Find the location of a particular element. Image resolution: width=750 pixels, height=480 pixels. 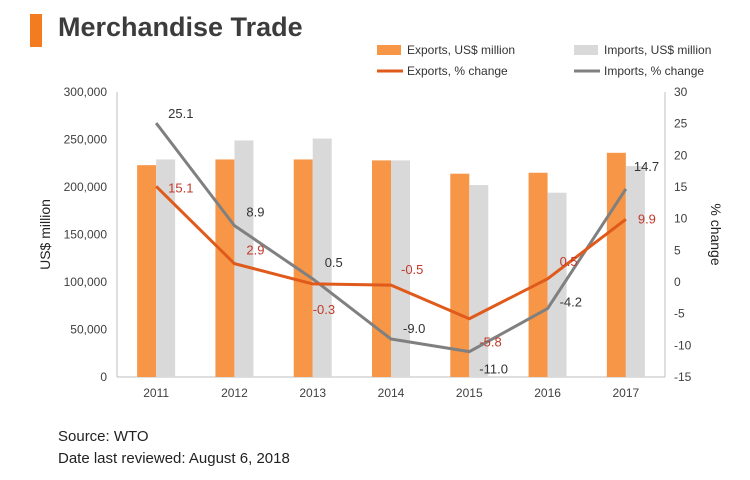

y-tick-label-left: 0 is located at coordinates (103, 377).